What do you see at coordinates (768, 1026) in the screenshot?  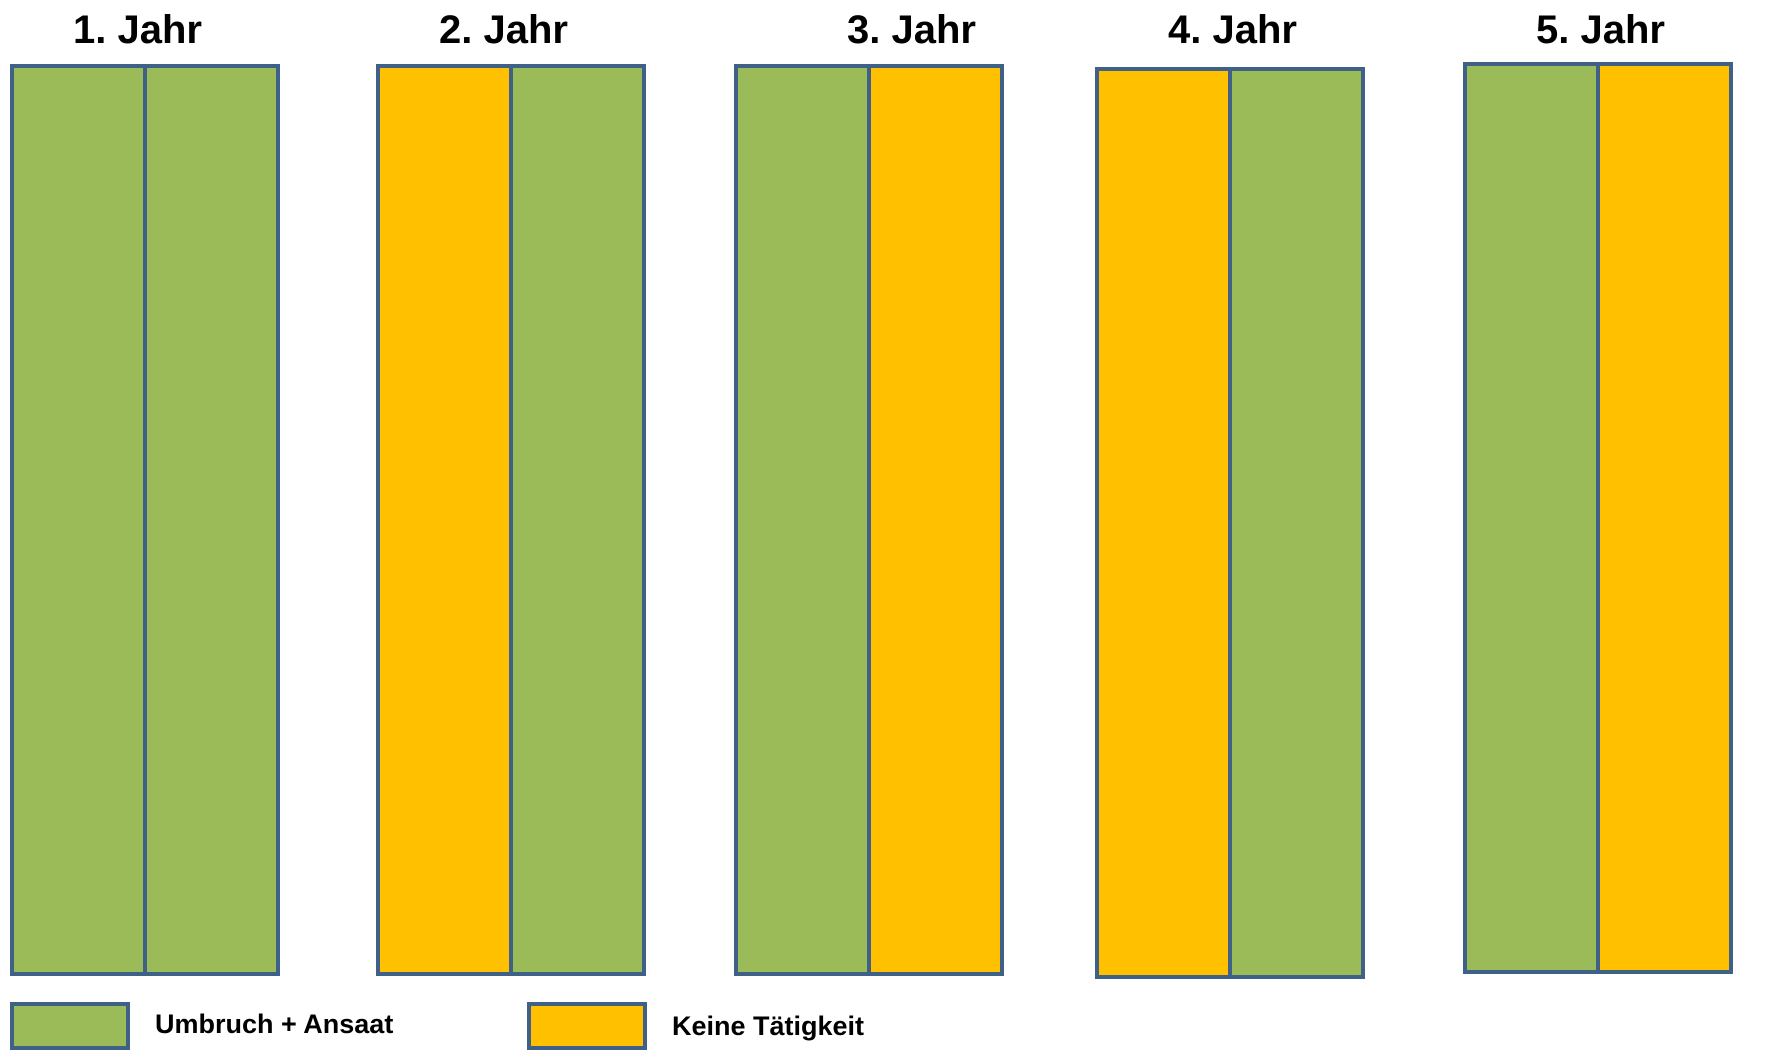 I see `legend-label: Keine Tätigkeit` at bounding box center [768, 1026].